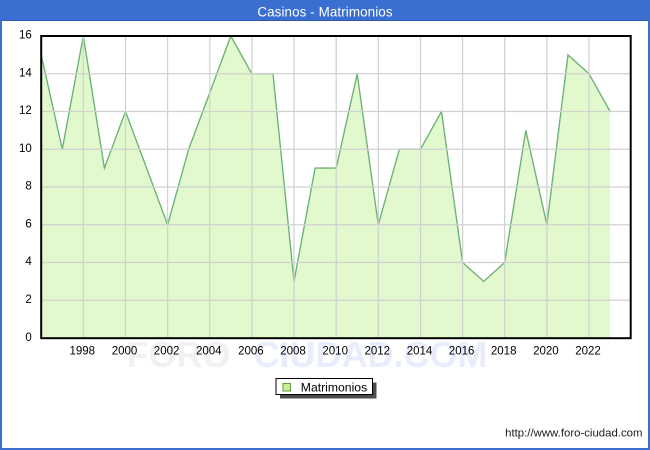 The width and height of the screenshot is (650, 450). Describe the element at coordinates (28, 300) in the screenshot. I see `svg-text: 2` at that location.